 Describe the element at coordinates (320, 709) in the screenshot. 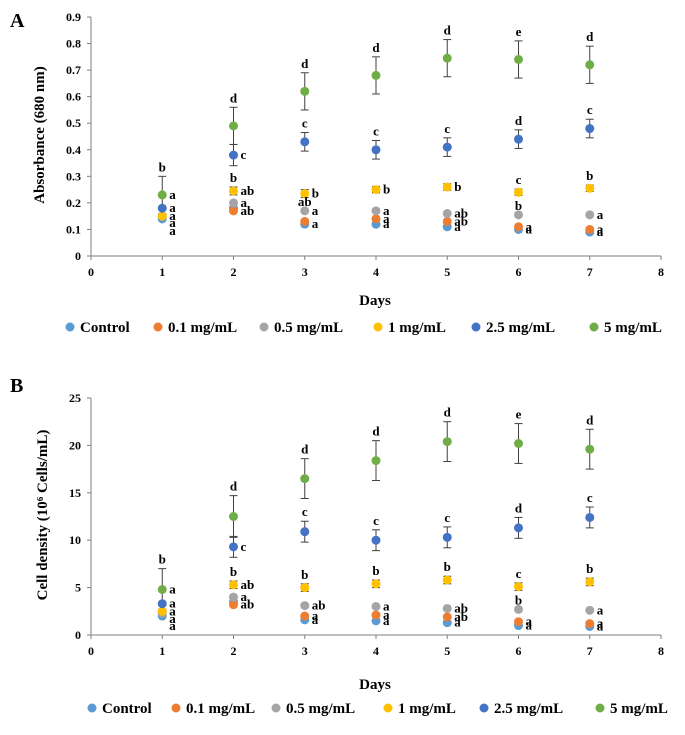

I see `panel-b-legend-label: 0.5 mg/mL` at that location.